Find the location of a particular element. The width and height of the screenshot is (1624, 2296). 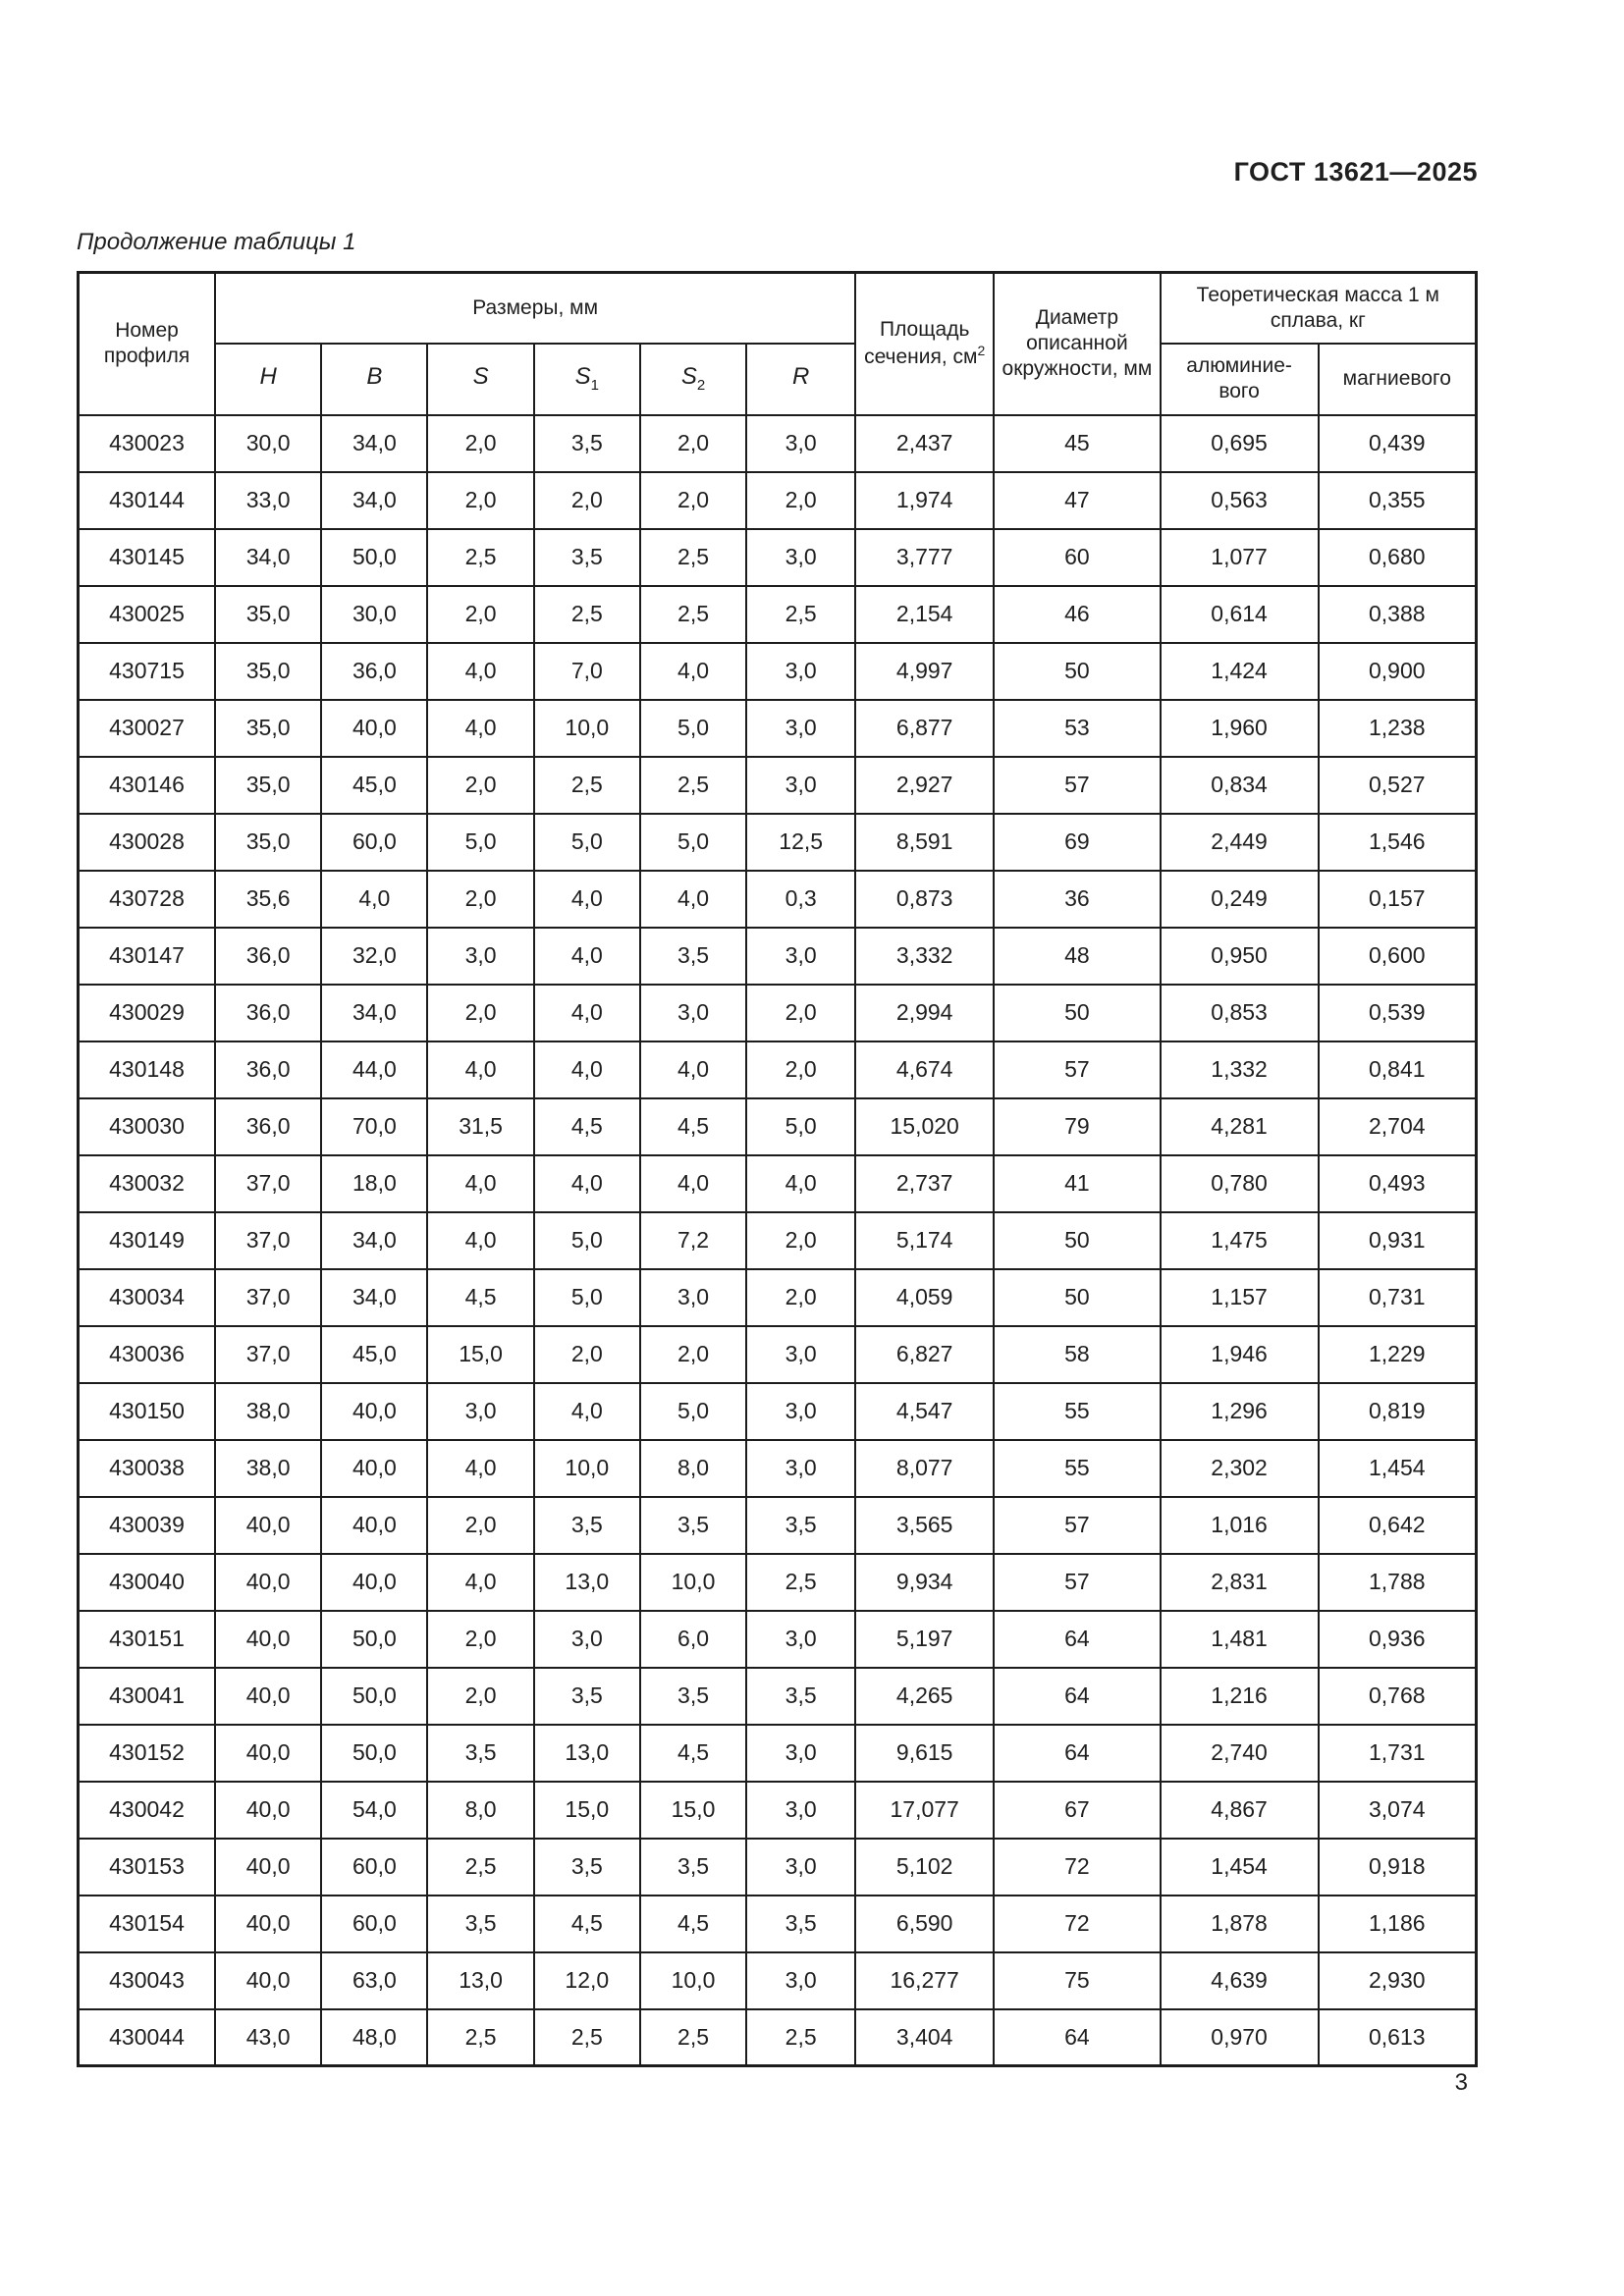

table-cell: 430728 is located at coordinates (147, 899).